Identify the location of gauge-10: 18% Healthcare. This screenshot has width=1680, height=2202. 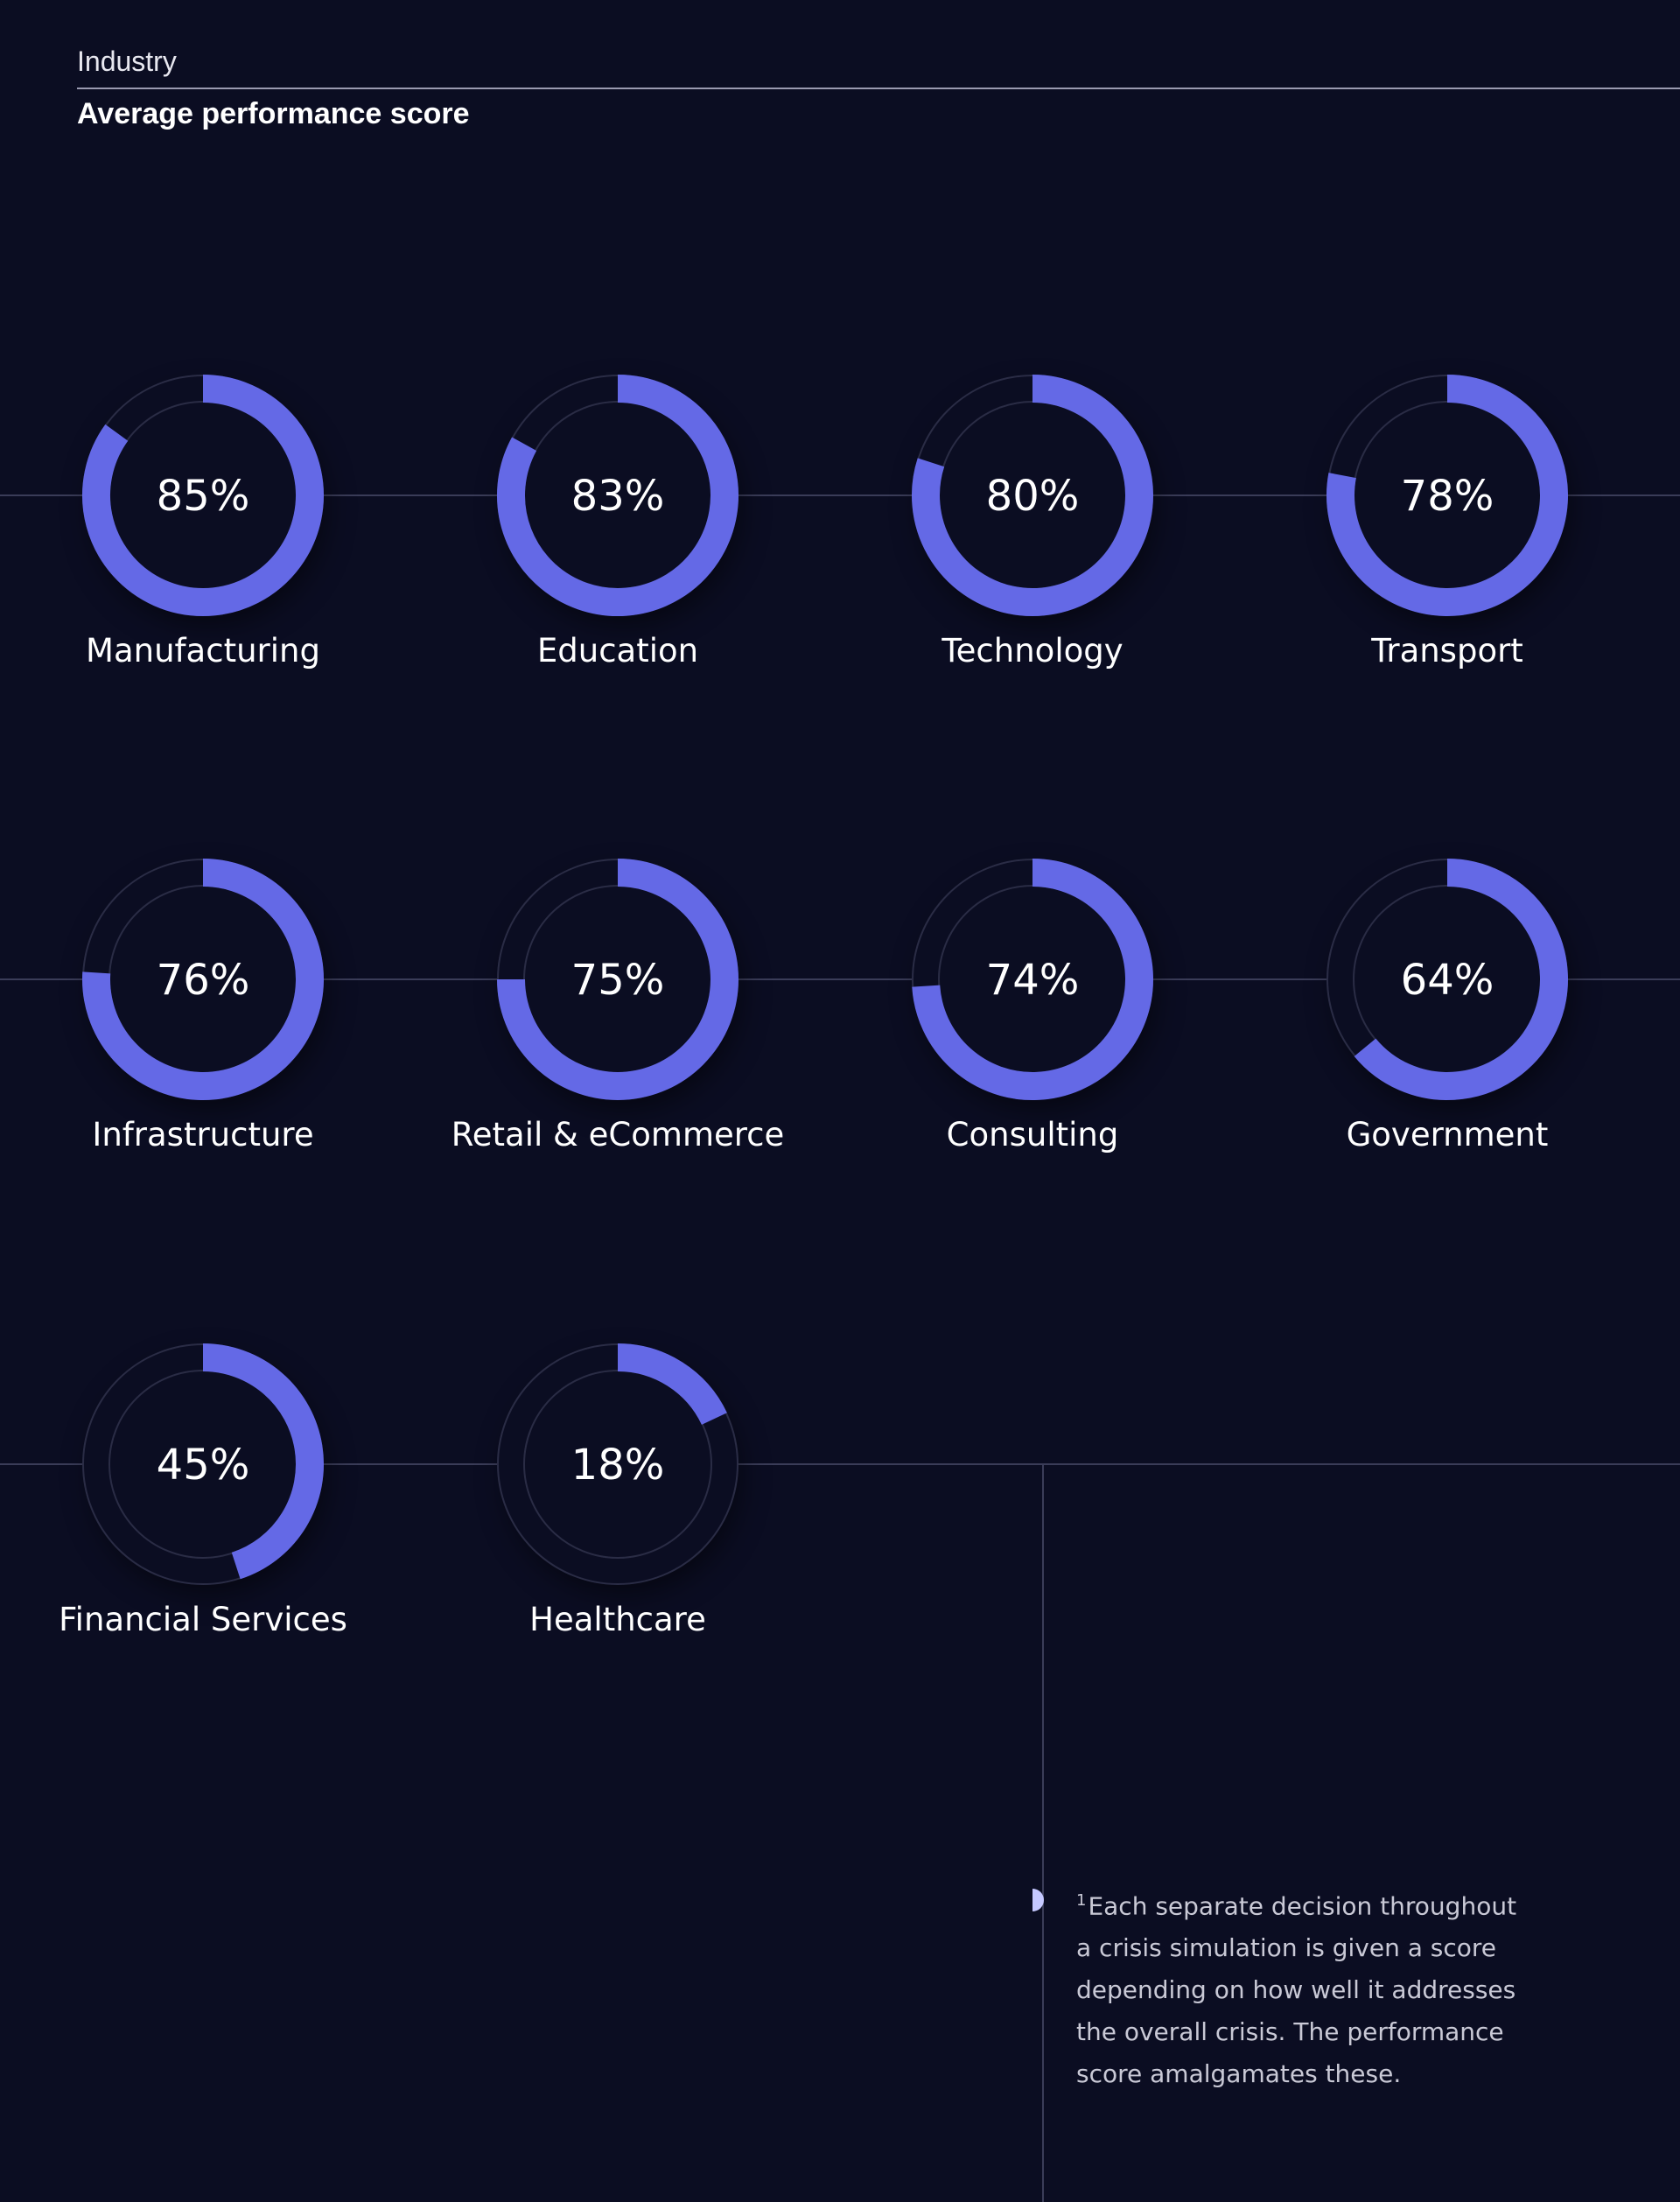
(617, 1490).